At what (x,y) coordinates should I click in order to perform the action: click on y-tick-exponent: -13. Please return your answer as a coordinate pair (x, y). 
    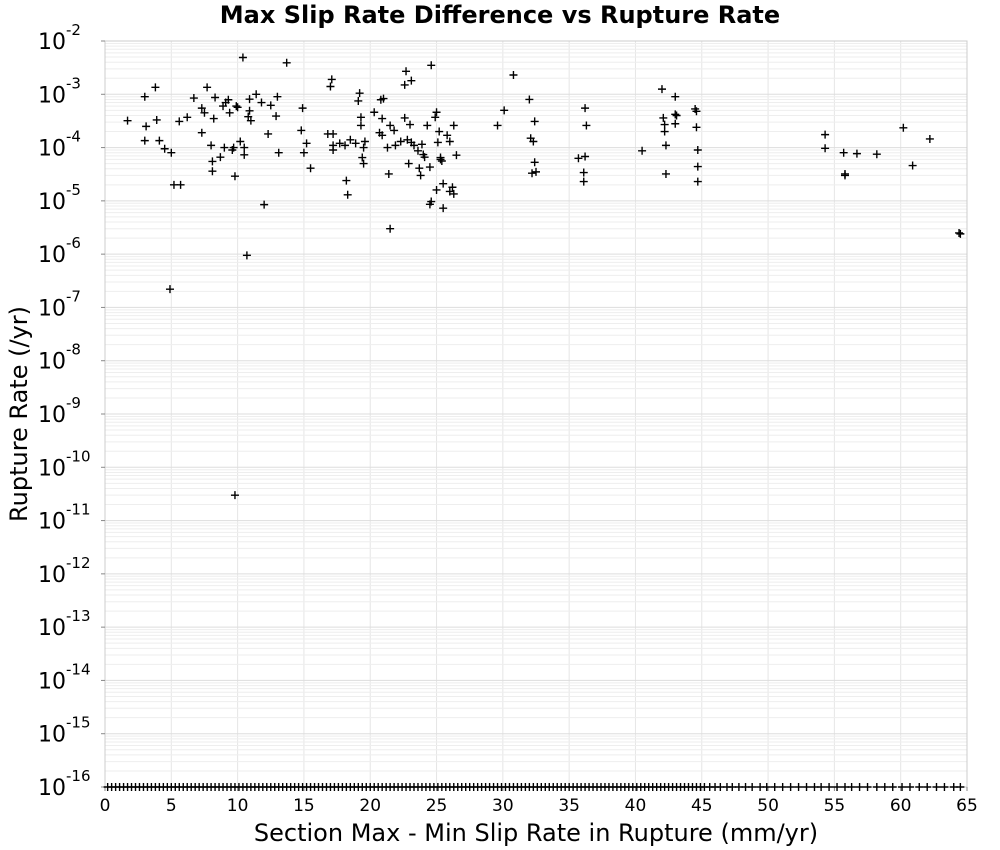
    Looking at the image, I should click on (78, 616).